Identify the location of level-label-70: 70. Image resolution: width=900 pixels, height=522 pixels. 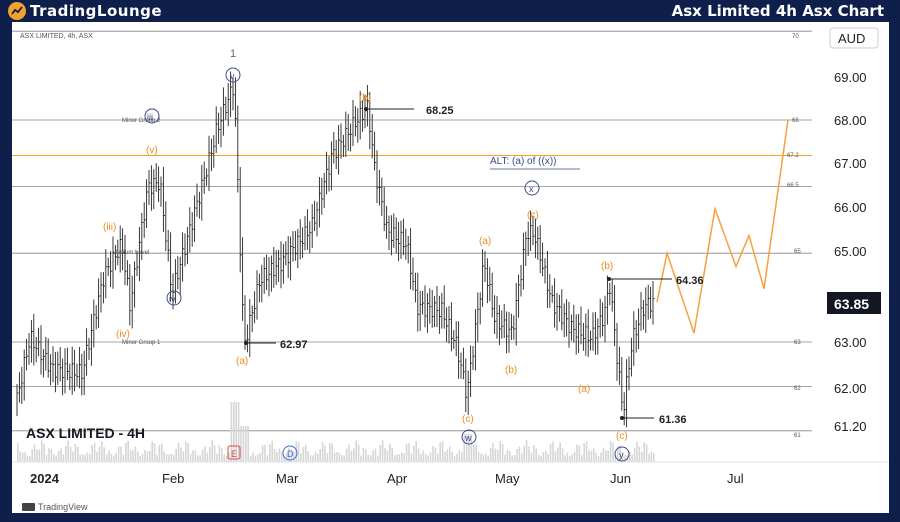
(795, 37).